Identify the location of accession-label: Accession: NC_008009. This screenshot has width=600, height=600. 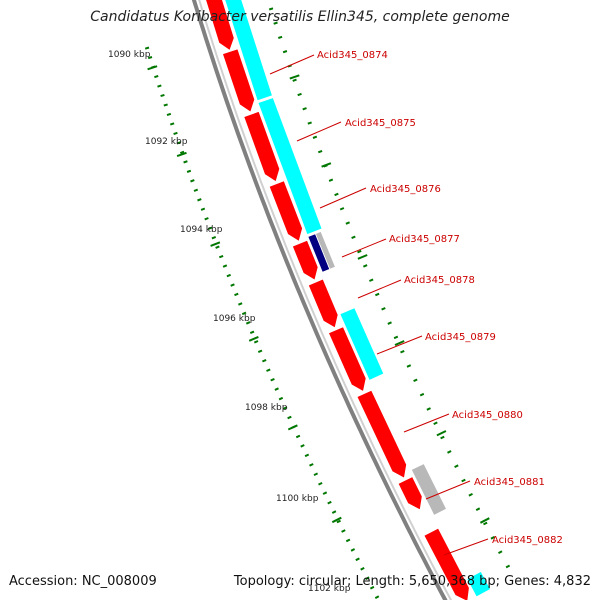
(83, 581).